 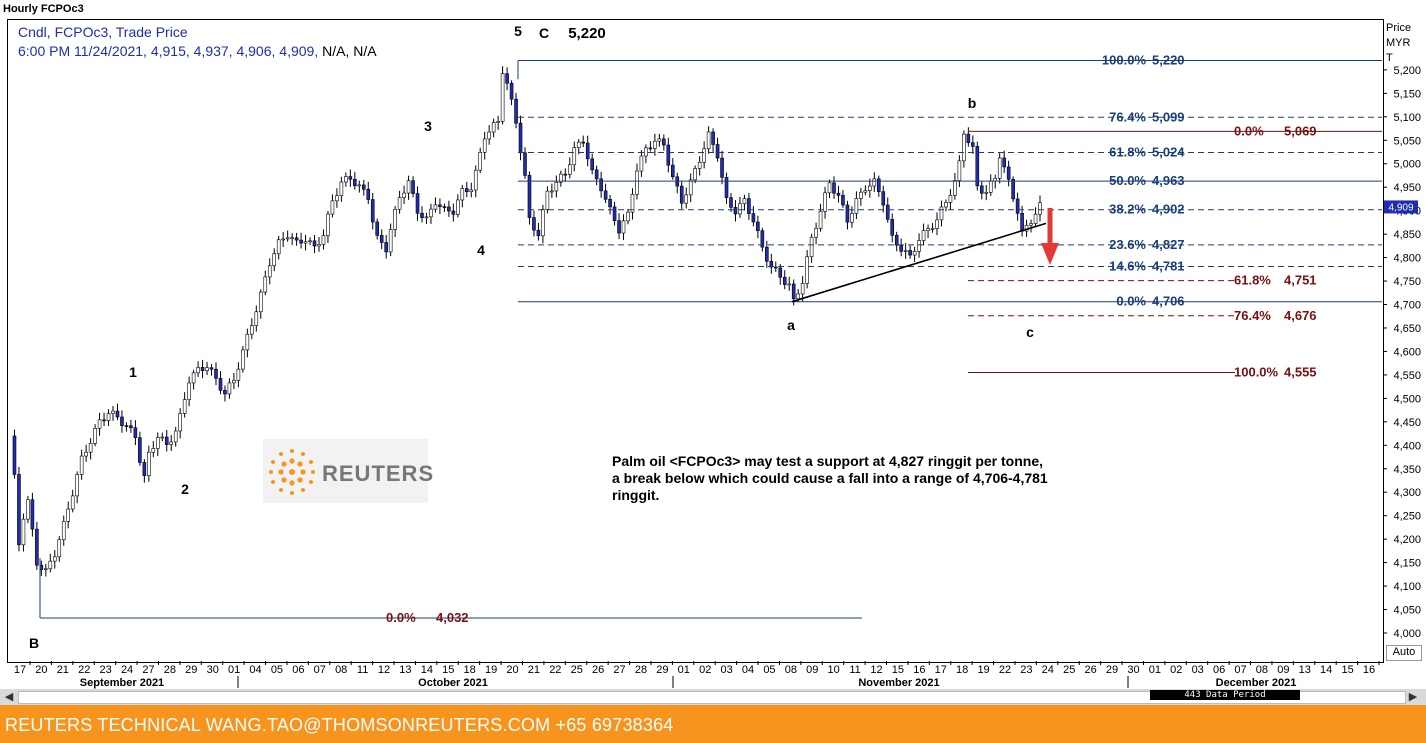 What do you see at coordinates (1249, 130) in the screenshot?
I see `projection-pct-label: 0.0%` at bounding box center [1249, 130].